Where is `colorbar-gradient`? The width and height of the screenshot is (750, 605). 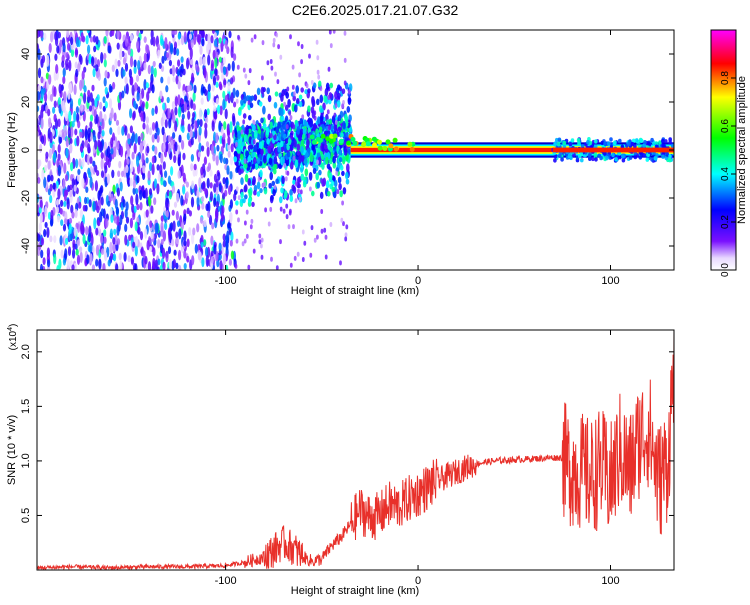
colorbar-gradient is located at coordinates (723, 150).